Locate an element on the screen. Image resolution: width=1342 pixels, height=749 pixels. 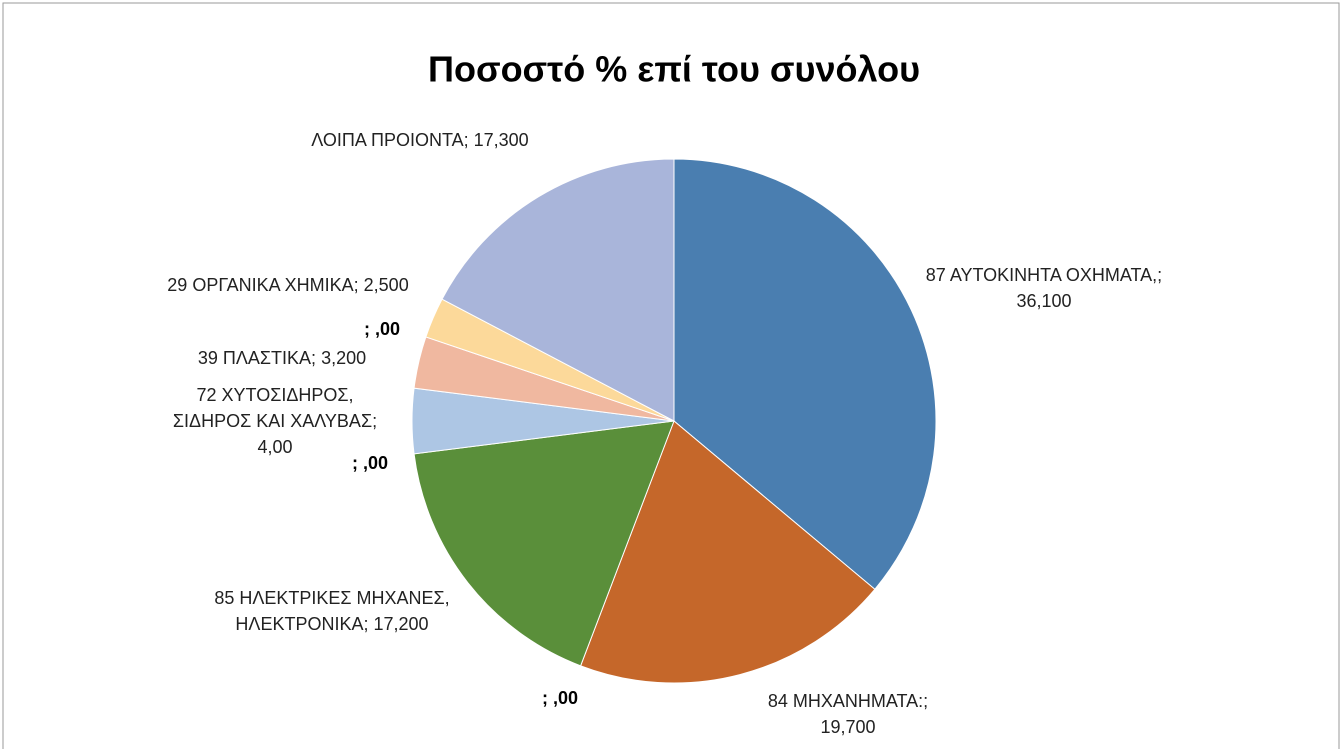
label-value: 19,700 is located at coordinates (848, 727).